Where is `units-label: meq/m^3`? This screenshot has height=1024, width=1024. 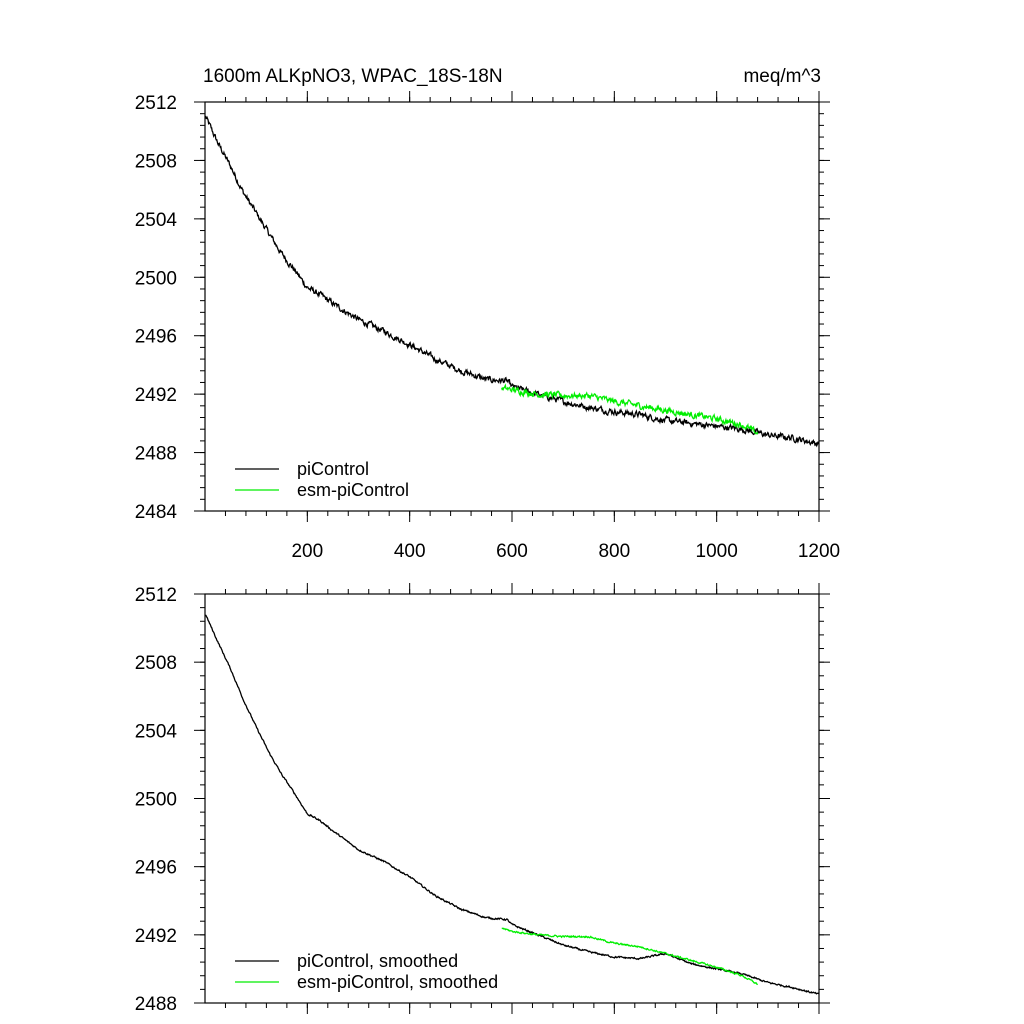 units-label: meq/m^3 is located at coordinates (782, 76).